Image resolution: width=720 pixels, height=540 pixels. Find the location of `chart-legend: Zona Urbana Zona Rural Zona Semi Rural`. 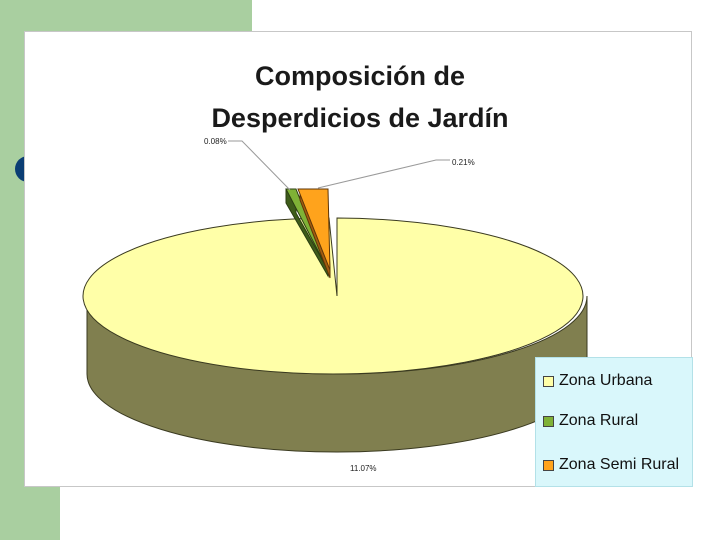

chart-legend: Zona Urbana Zona Rural Zona Semi Rural is located at coordinates (614, 422).